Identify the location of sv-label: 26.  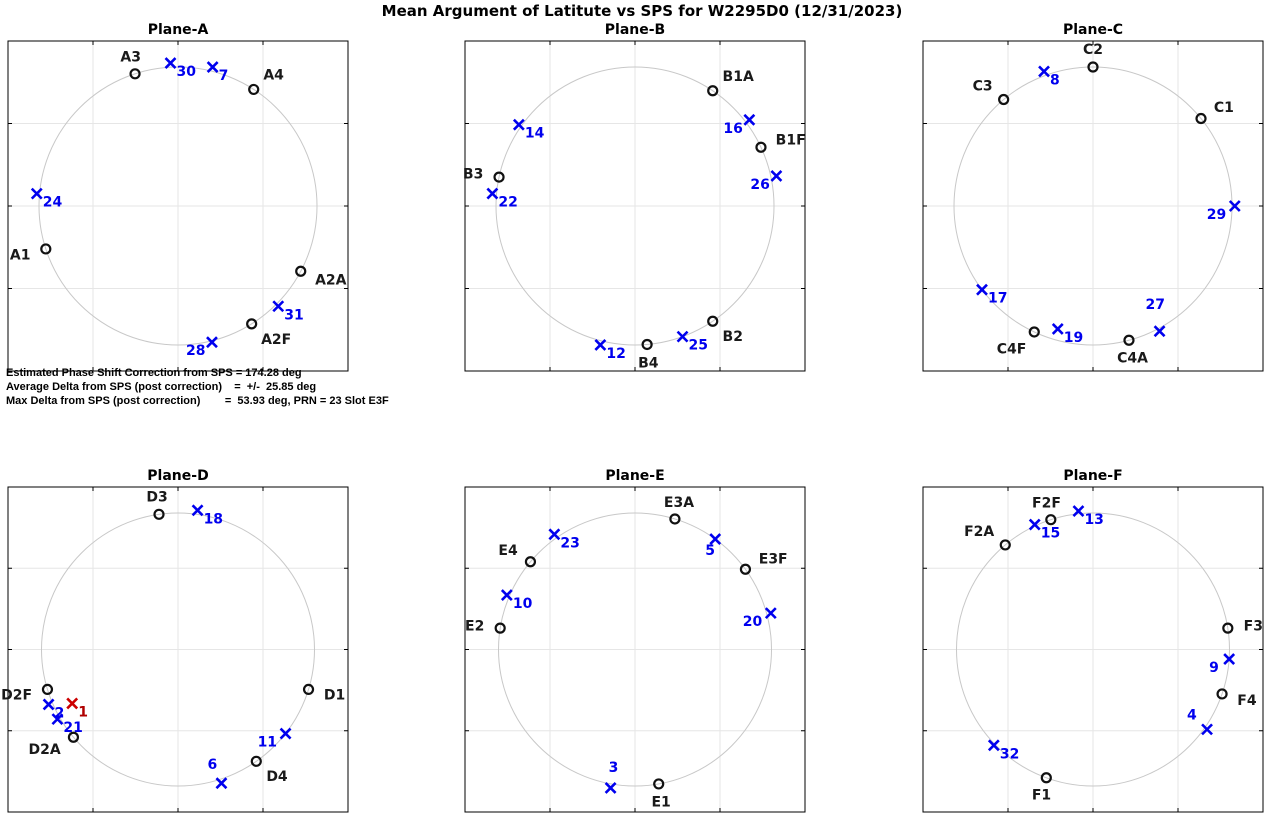
(759, 185).